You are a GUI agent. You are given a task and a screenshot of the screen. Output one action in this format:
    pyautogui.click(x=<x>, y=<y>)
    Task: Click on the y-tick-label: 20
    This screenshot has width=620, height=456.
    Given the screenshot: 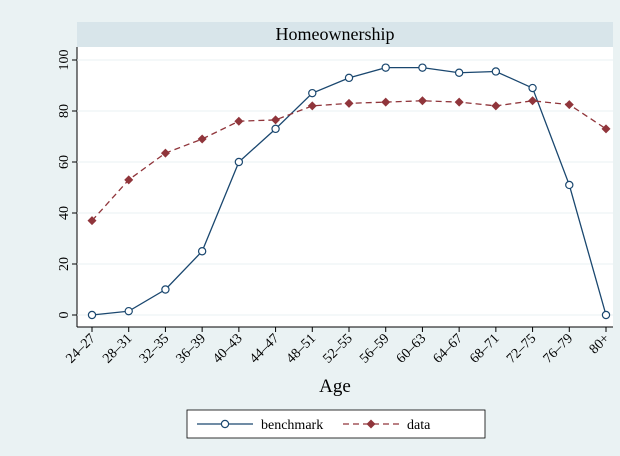 What is the action you would take?
    pyautogui.click(x=64, y=264)
    